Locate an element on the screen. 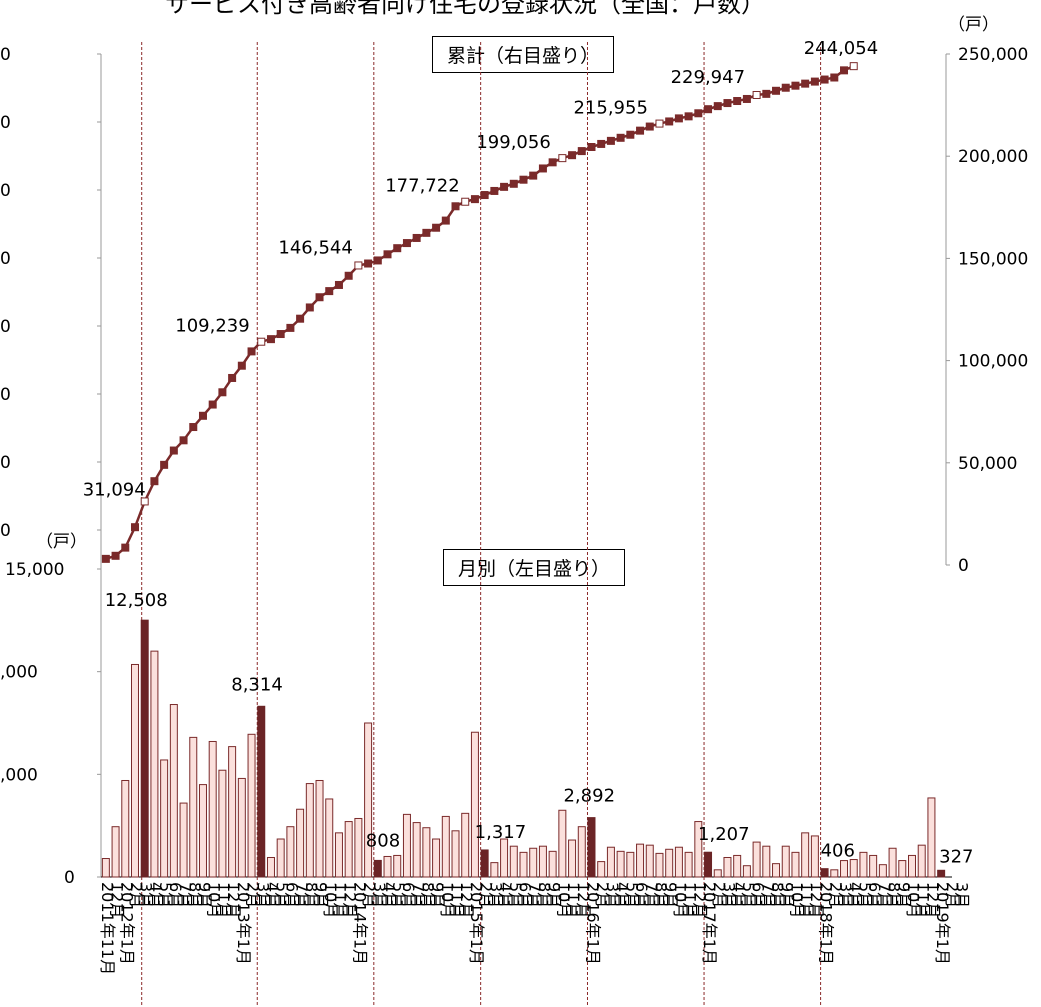  monthly-data-label: 1,317 is located at coordinates (501, 832).